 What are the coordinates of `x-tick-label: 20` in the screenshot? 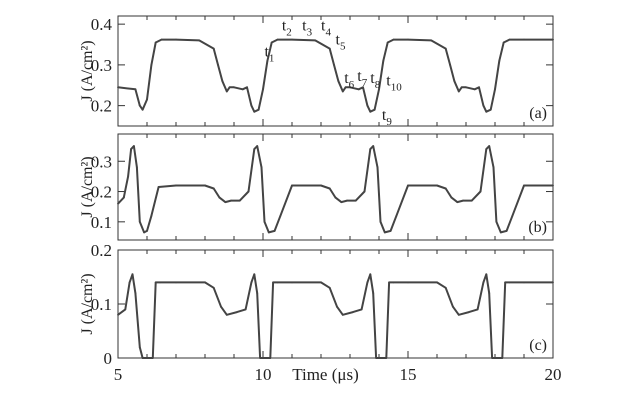 It's located at (553, 374).